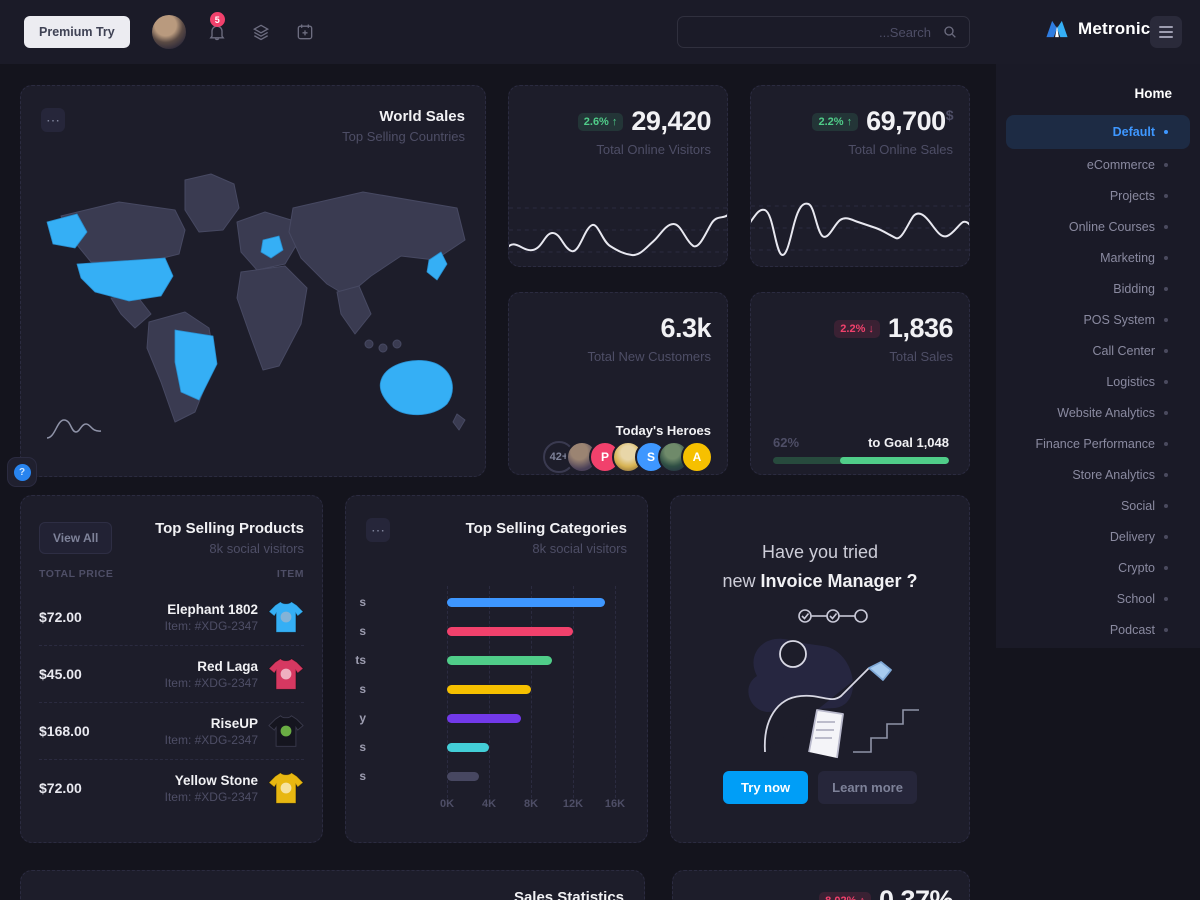 The height and width of the screenshot is (900, 1200). What do you see at coordinates (229, 528) in the screenshot?
I see `products-title: Top Selling Products` at bounding box center [229, 528].